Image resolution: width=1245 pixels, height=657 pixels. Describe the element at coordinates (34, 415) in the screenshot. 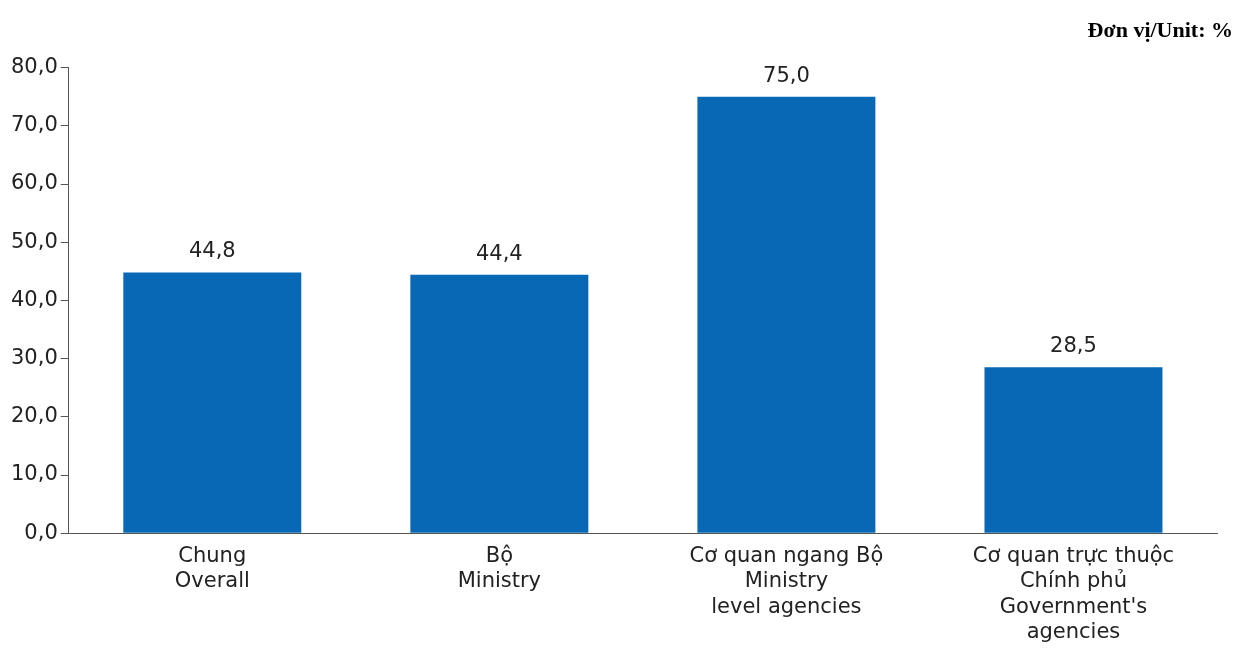

I see `y-tick-label: 20,0` at that location.